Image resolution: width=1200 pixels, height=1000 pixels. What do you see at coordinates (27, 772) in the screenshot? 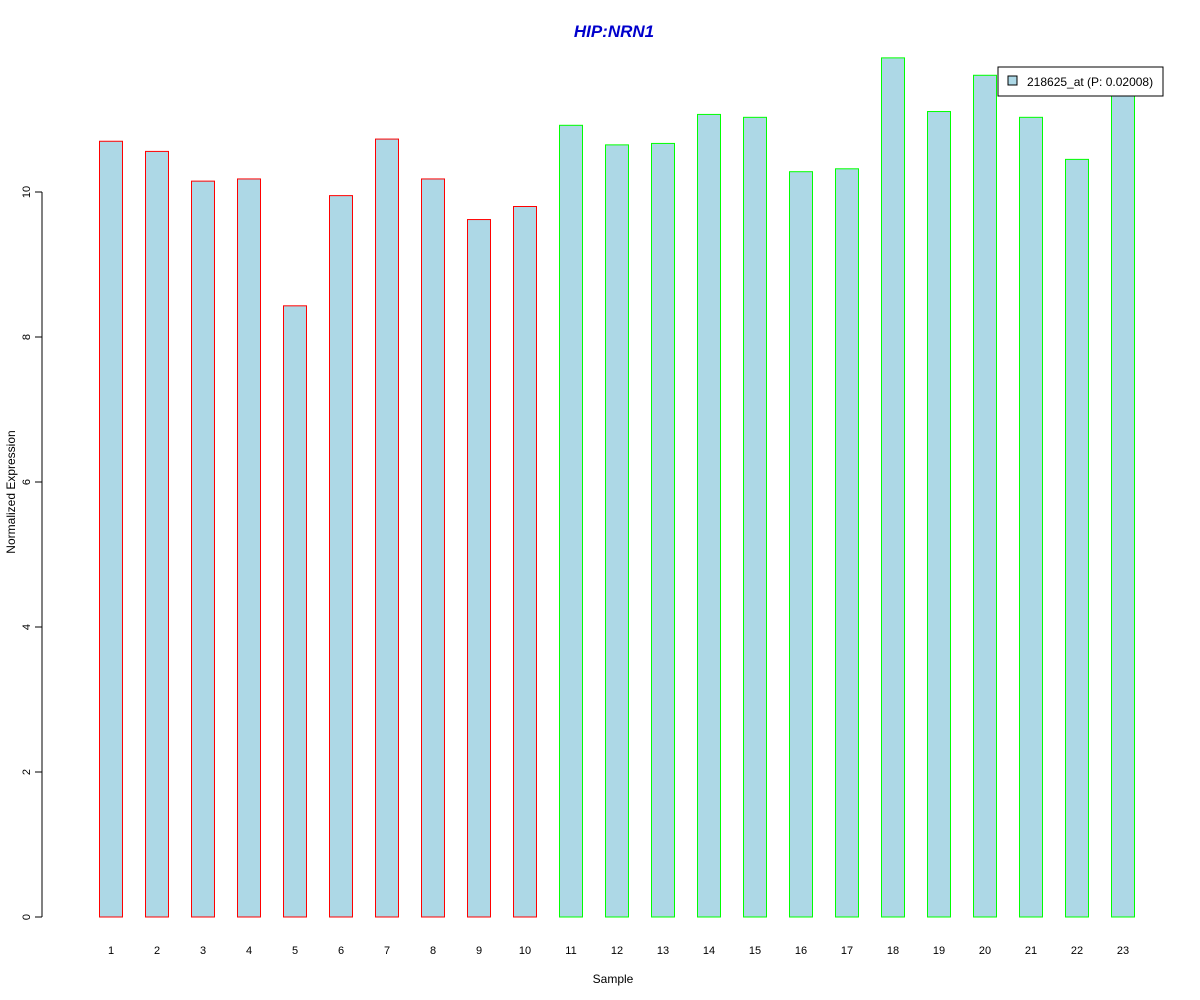
I see `y-tick-label: 2` at bounding box center [27, 772].